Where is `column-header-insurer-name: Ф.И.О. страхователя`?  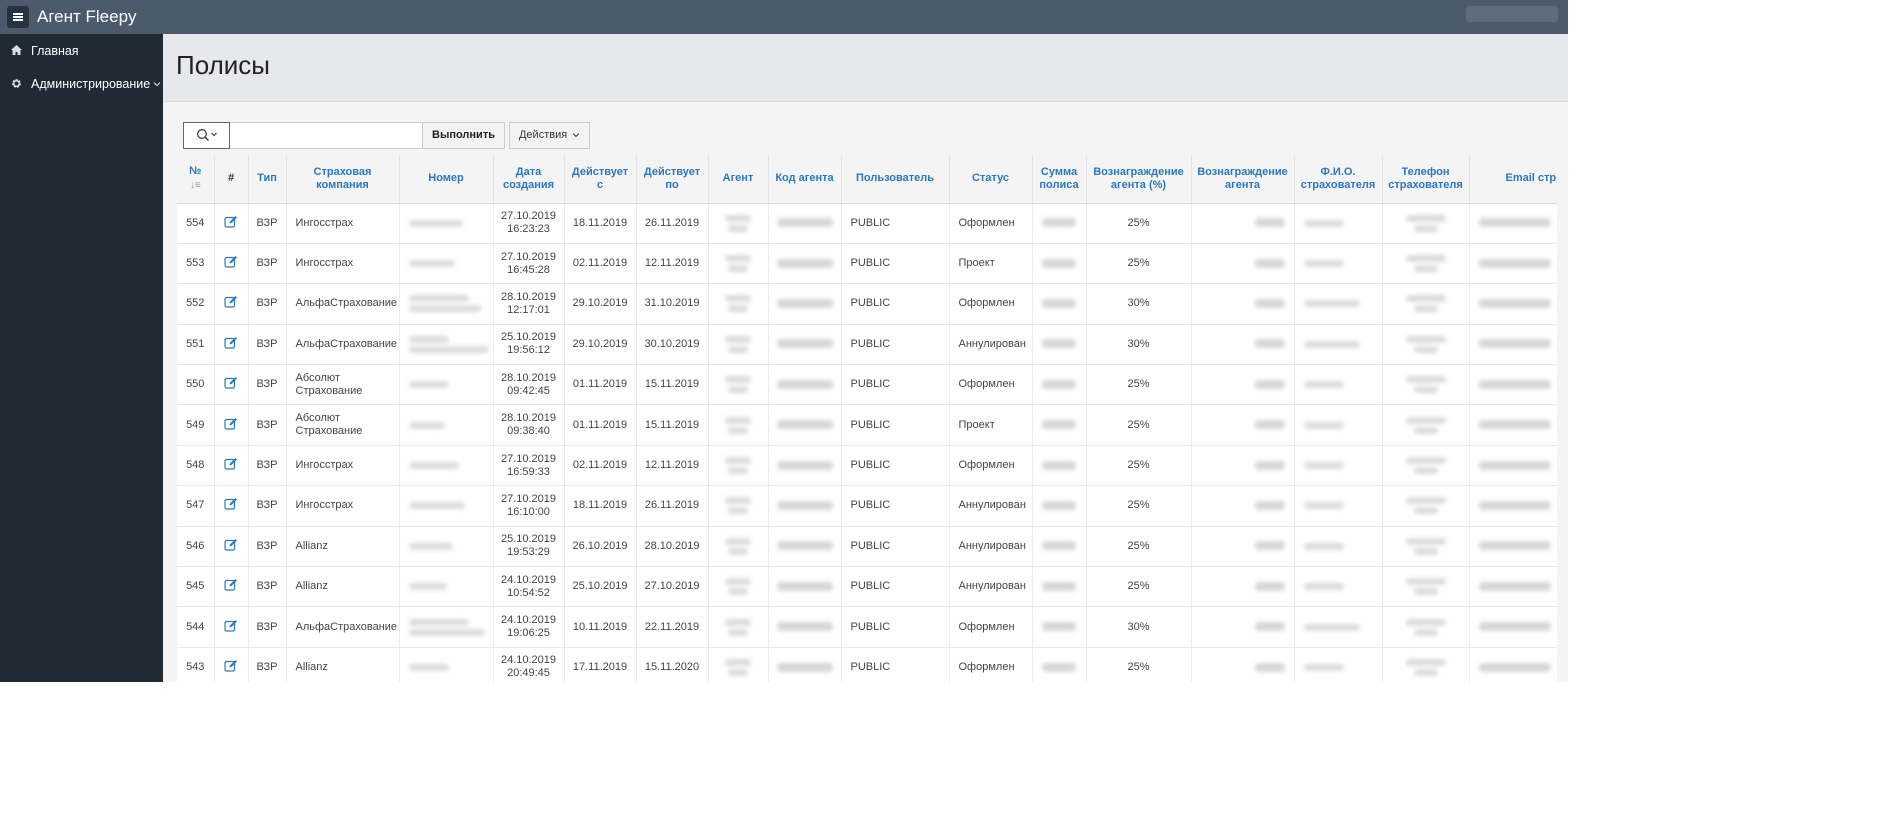 column-header-insurer-name: Ф.И.О. страхователя is located at coordinates (1338, 179).